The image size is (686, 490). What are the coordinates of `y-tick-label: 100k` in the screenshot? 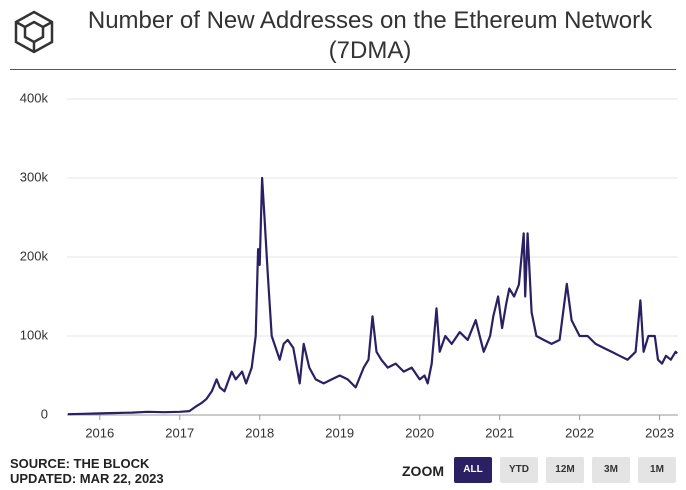 It's located at (34, 334).